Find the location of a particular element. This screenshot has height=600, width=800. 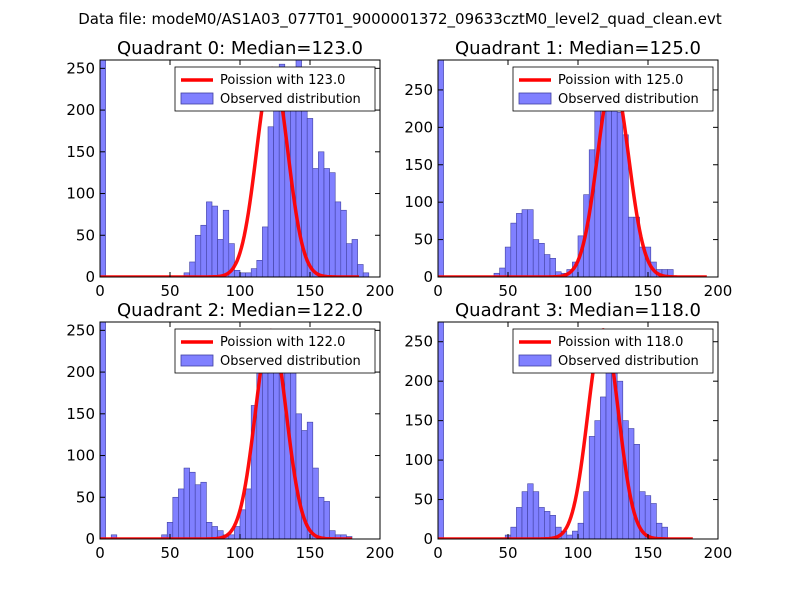

x-tick-label: 0 is located at coordinates (438, 291).